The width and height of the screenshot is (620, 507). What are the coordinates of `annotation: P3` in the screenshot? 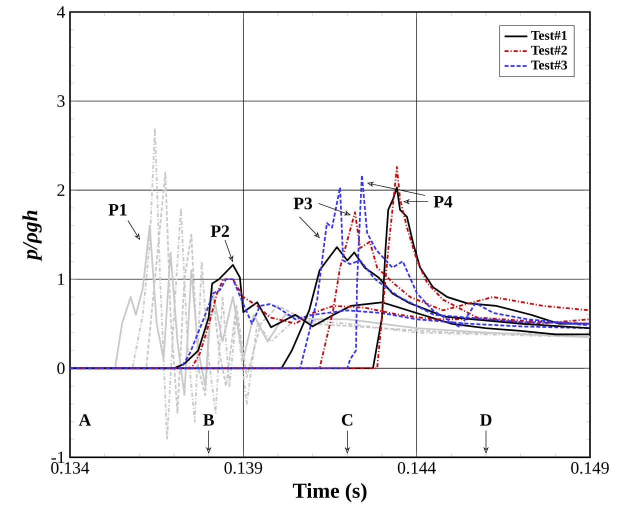 It's located at (303, 204).